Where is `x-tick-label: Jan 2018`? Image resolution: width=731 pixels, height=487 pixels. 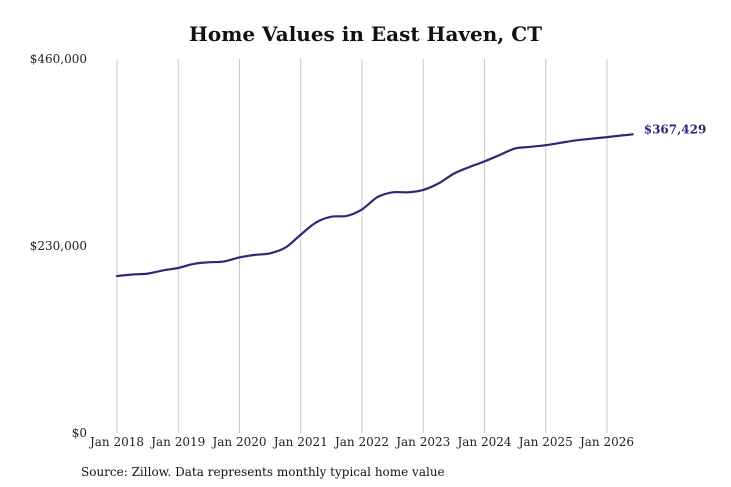 x-tick-label: Jan 2018 is located at coordinates (116, 442).